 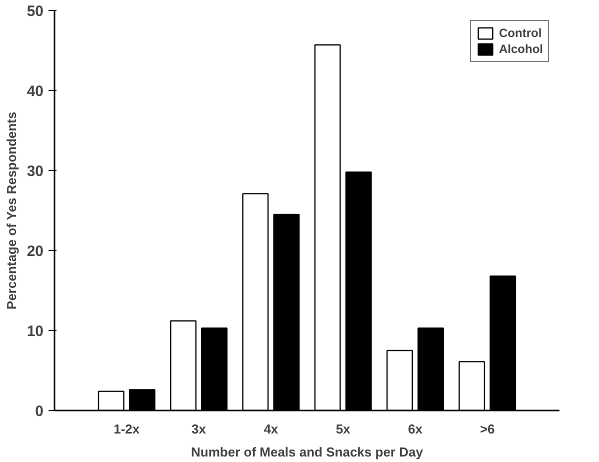 What do you see at coordinates (487, 429) in the screenshot?
I see `x-tick-label: >6` at bounding box center [487, 429].